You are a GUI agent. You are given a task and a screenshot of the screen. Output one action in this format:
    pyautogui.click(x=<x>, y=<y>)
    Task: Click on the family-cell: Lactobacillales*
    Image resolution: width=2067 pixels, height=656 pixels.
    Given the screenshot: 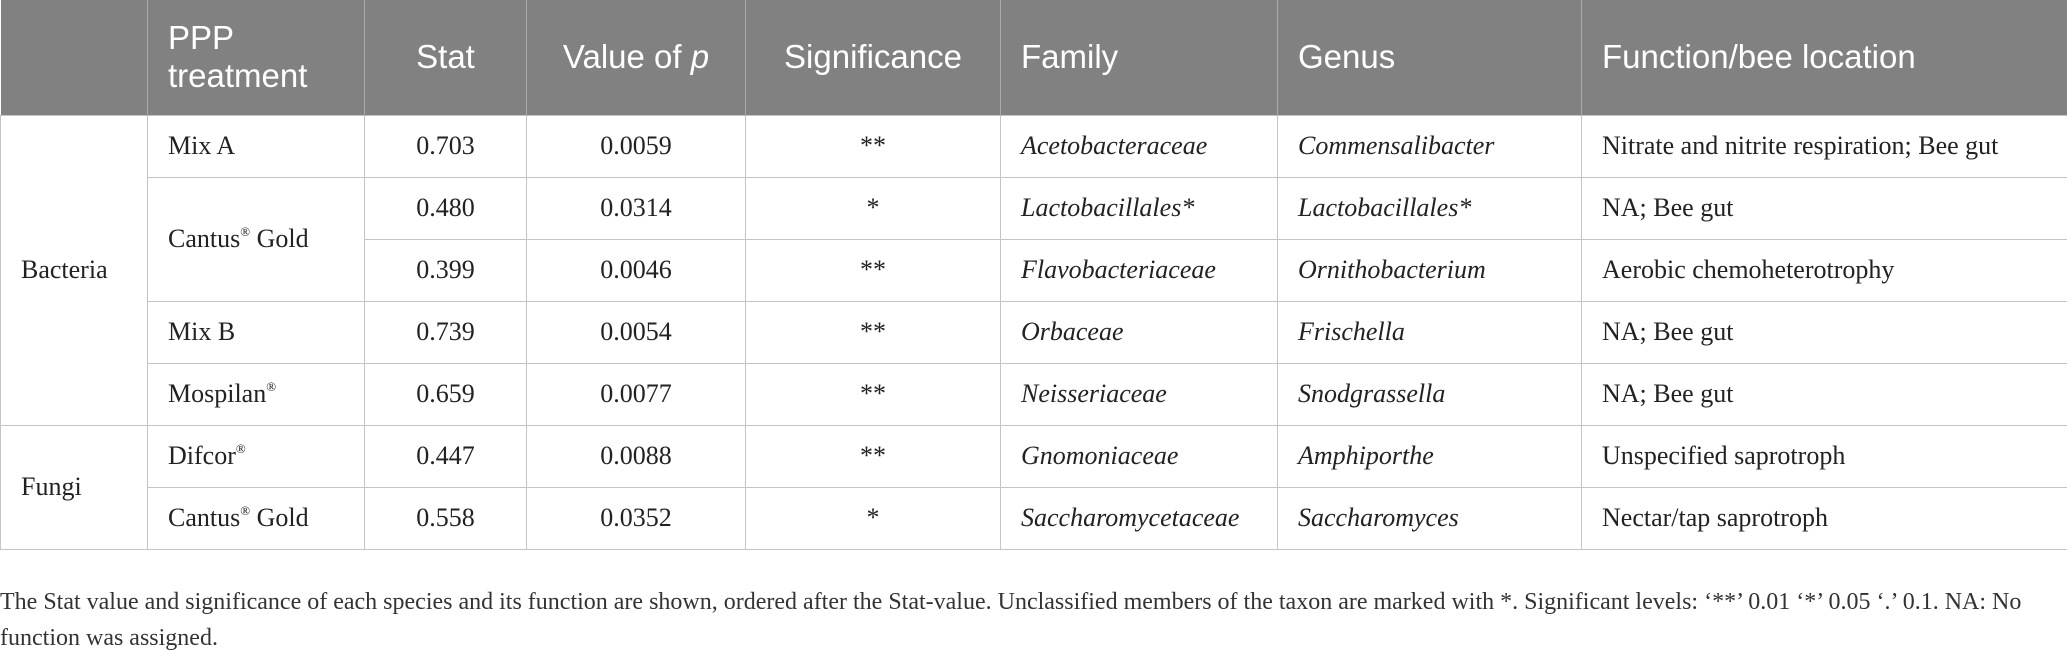 What is the action you would take?
    pyautogui.click(x=1139, y=208)
    